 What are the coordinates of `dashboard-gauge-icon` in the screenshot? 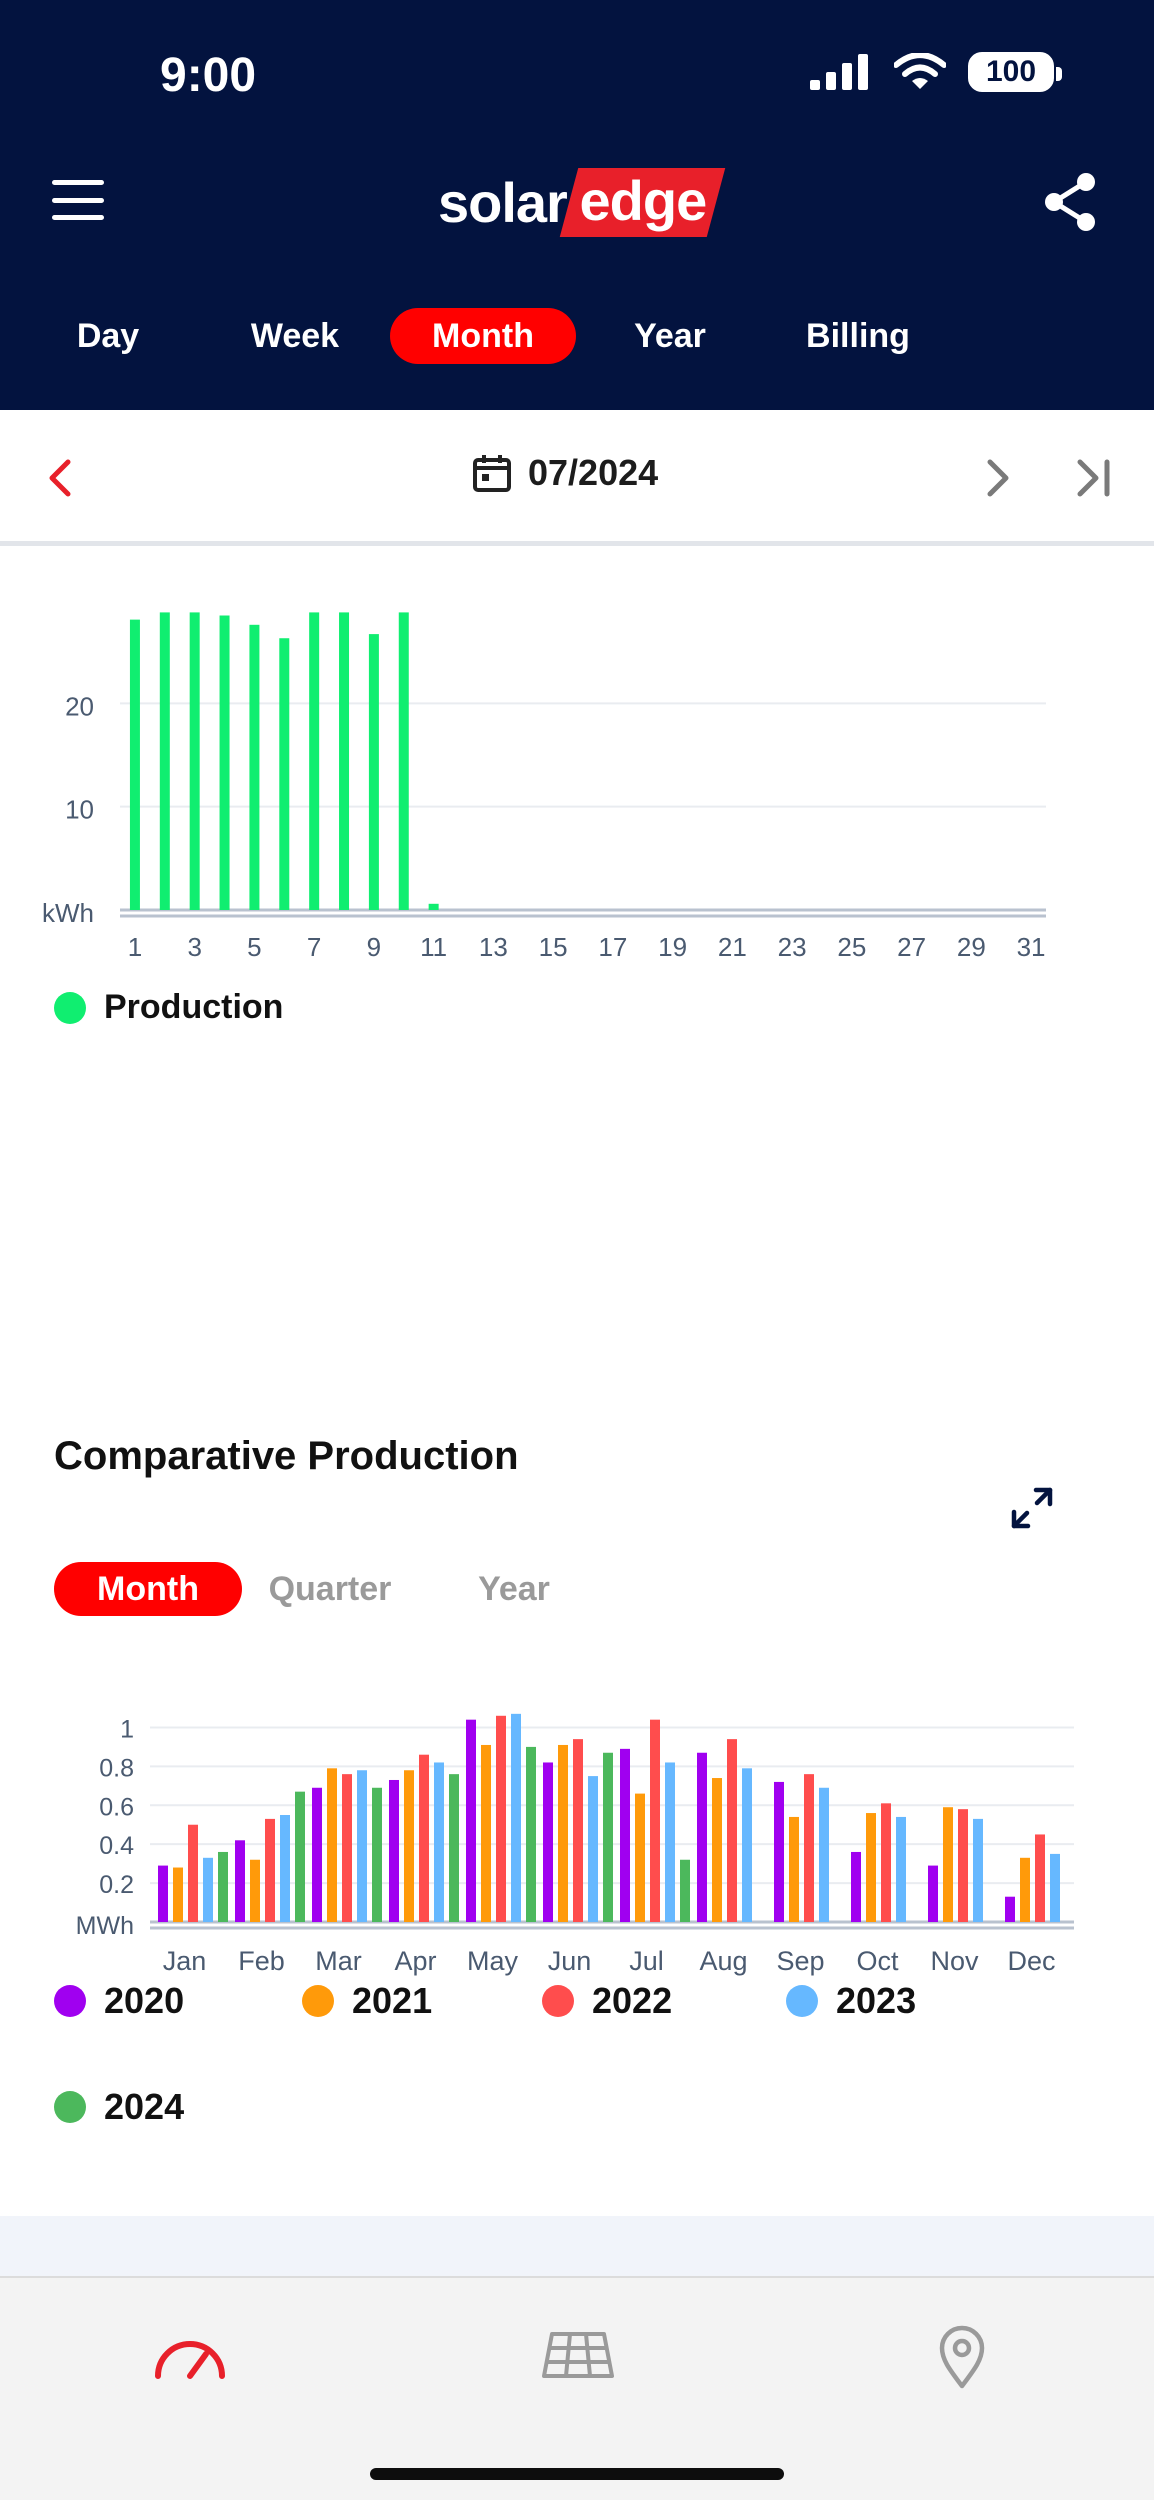 It's located at (190, 2355).